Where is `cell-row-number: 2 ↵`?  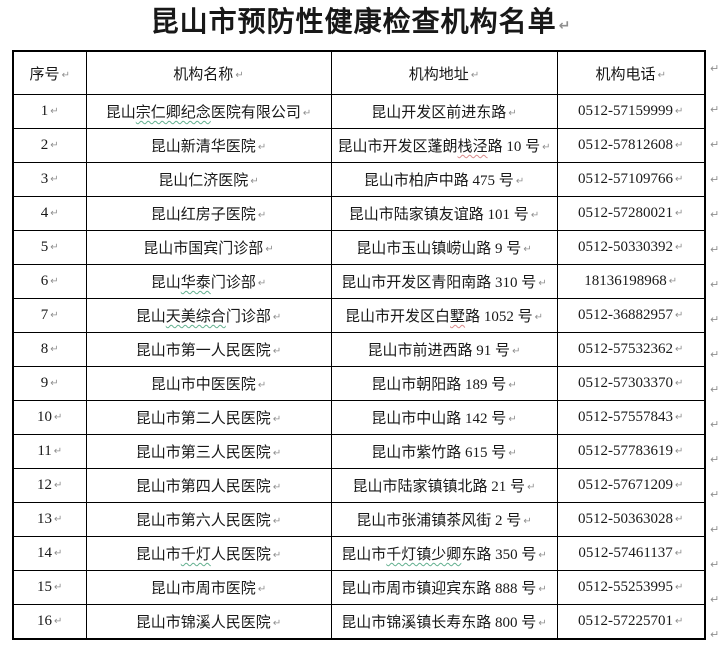 cell-row-number: 2 ↵ is located at coordinates (49, 145).